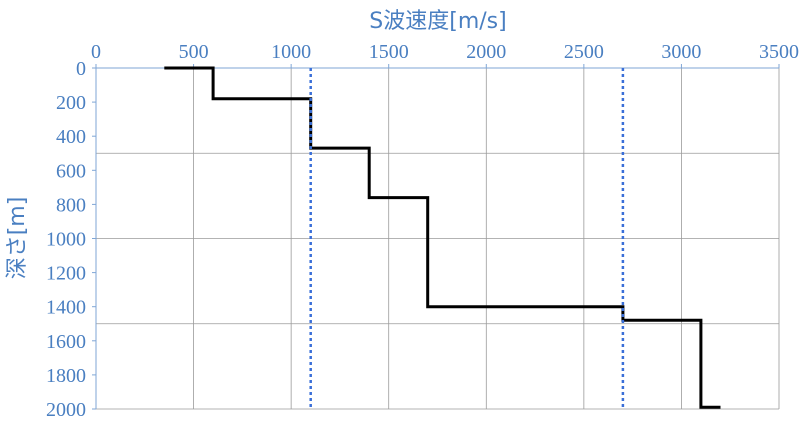  What do you see at coordinates (194, 52) in the screenshot?
I see `x-tick-label: 500` at bounding box center [194, 52].